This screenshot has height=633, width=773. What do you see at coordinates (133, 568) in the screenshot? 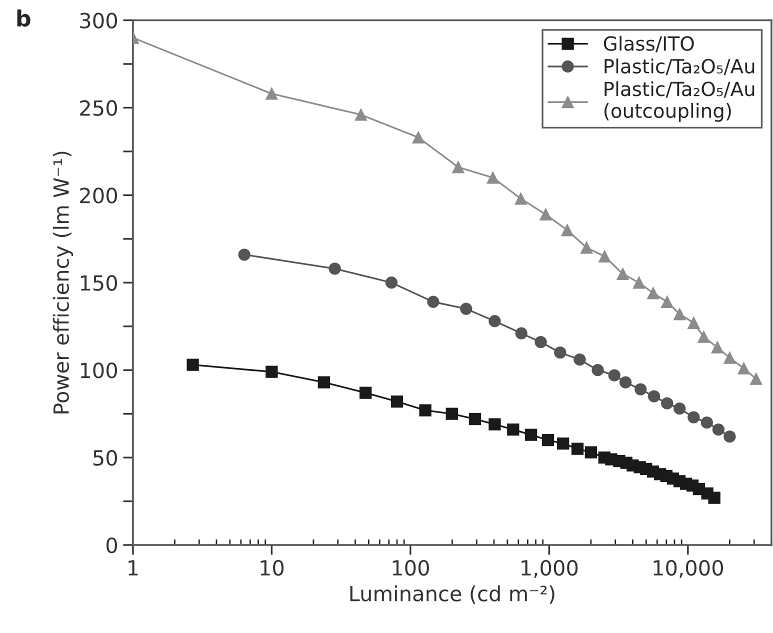
I see `x-tick-label: 1` at bounding box center [133, 568].